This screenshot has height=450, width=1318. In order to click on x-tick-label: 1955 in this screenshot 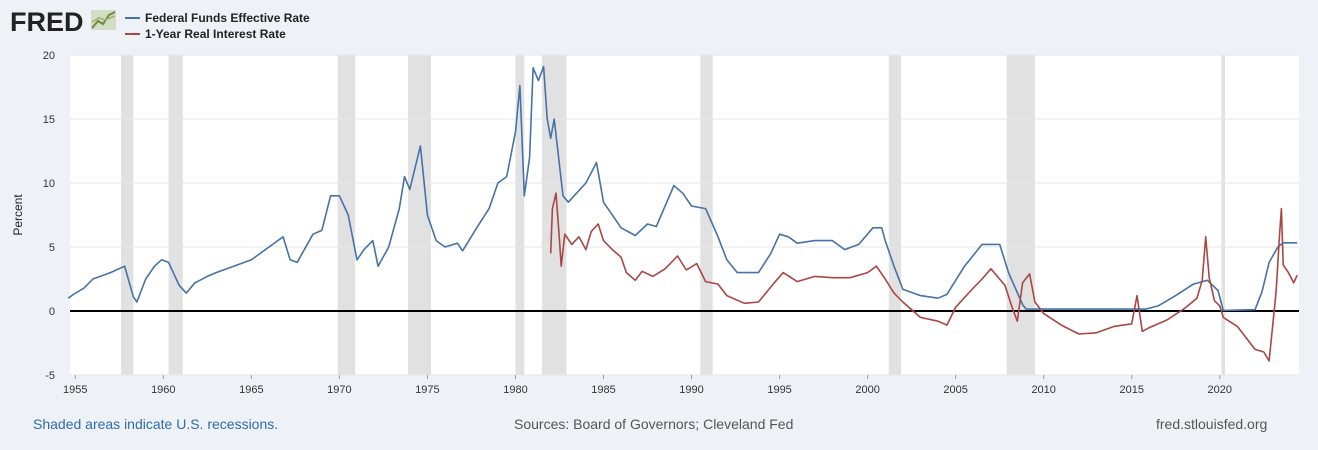, I will do `click(75, 390)`.